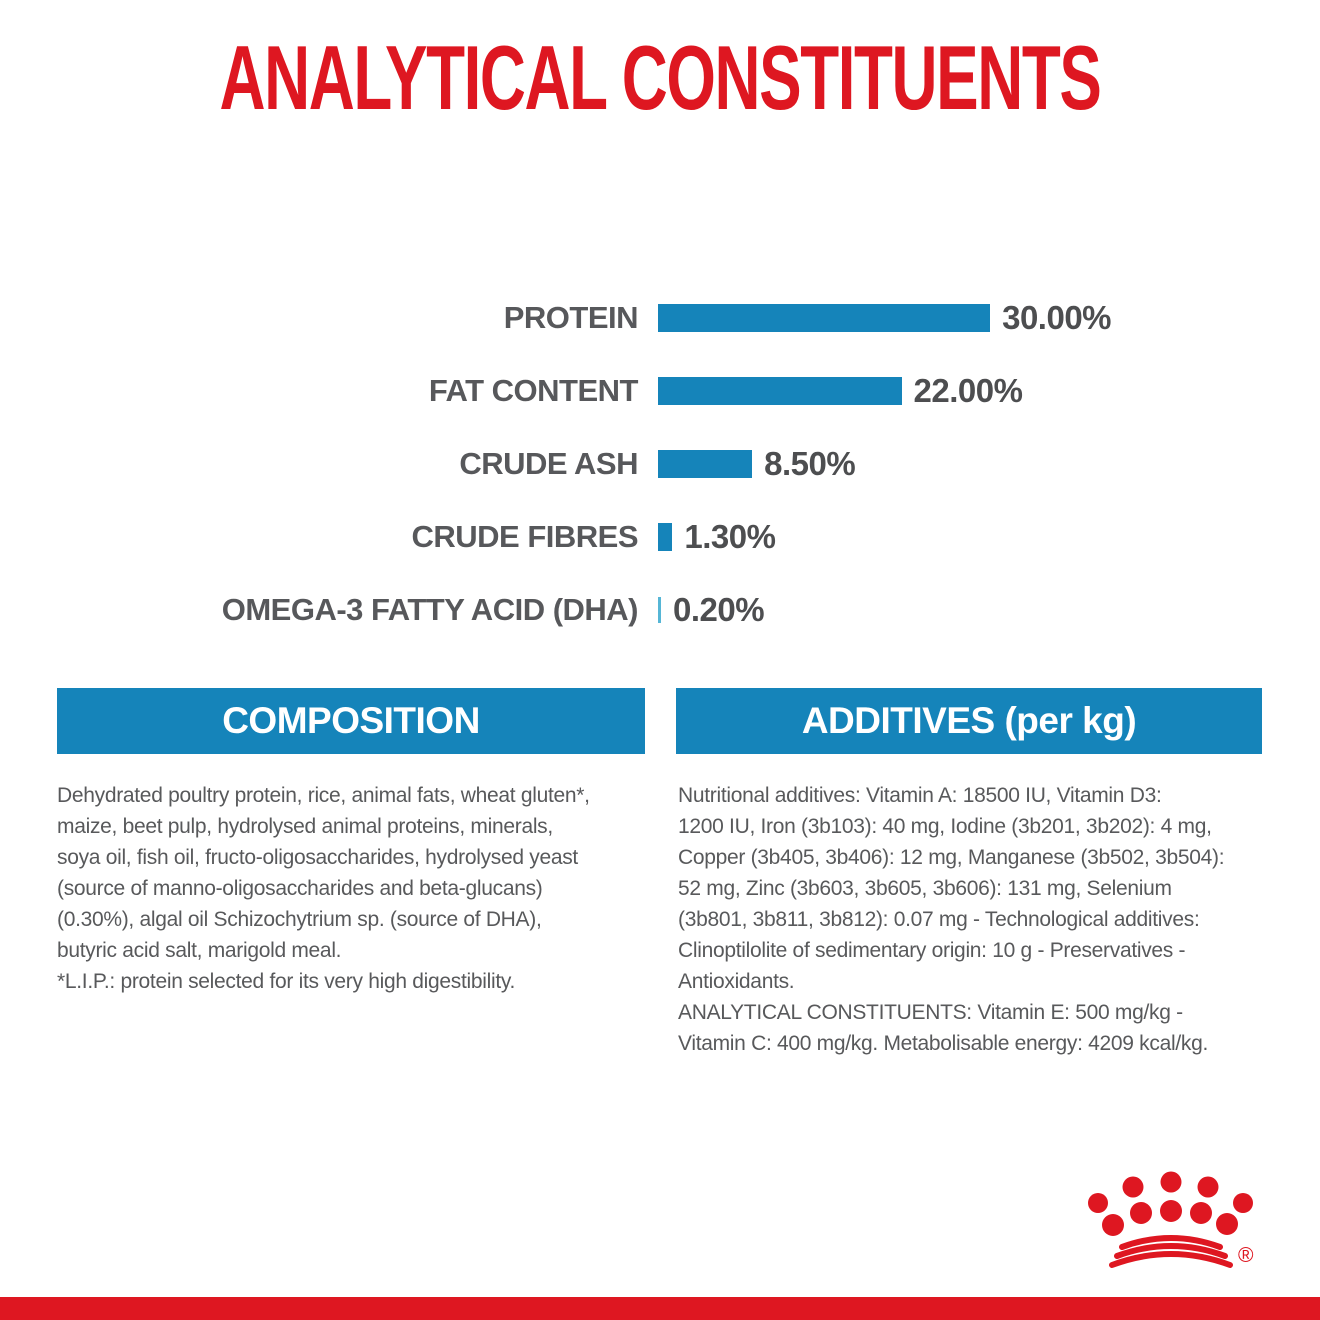 The width and height of the screenshot is (1320, 1320). I want to click on chart-row-omega3: OMEGA-3 FATTY ACID (DHA) 0.20%, so click(660, 609).